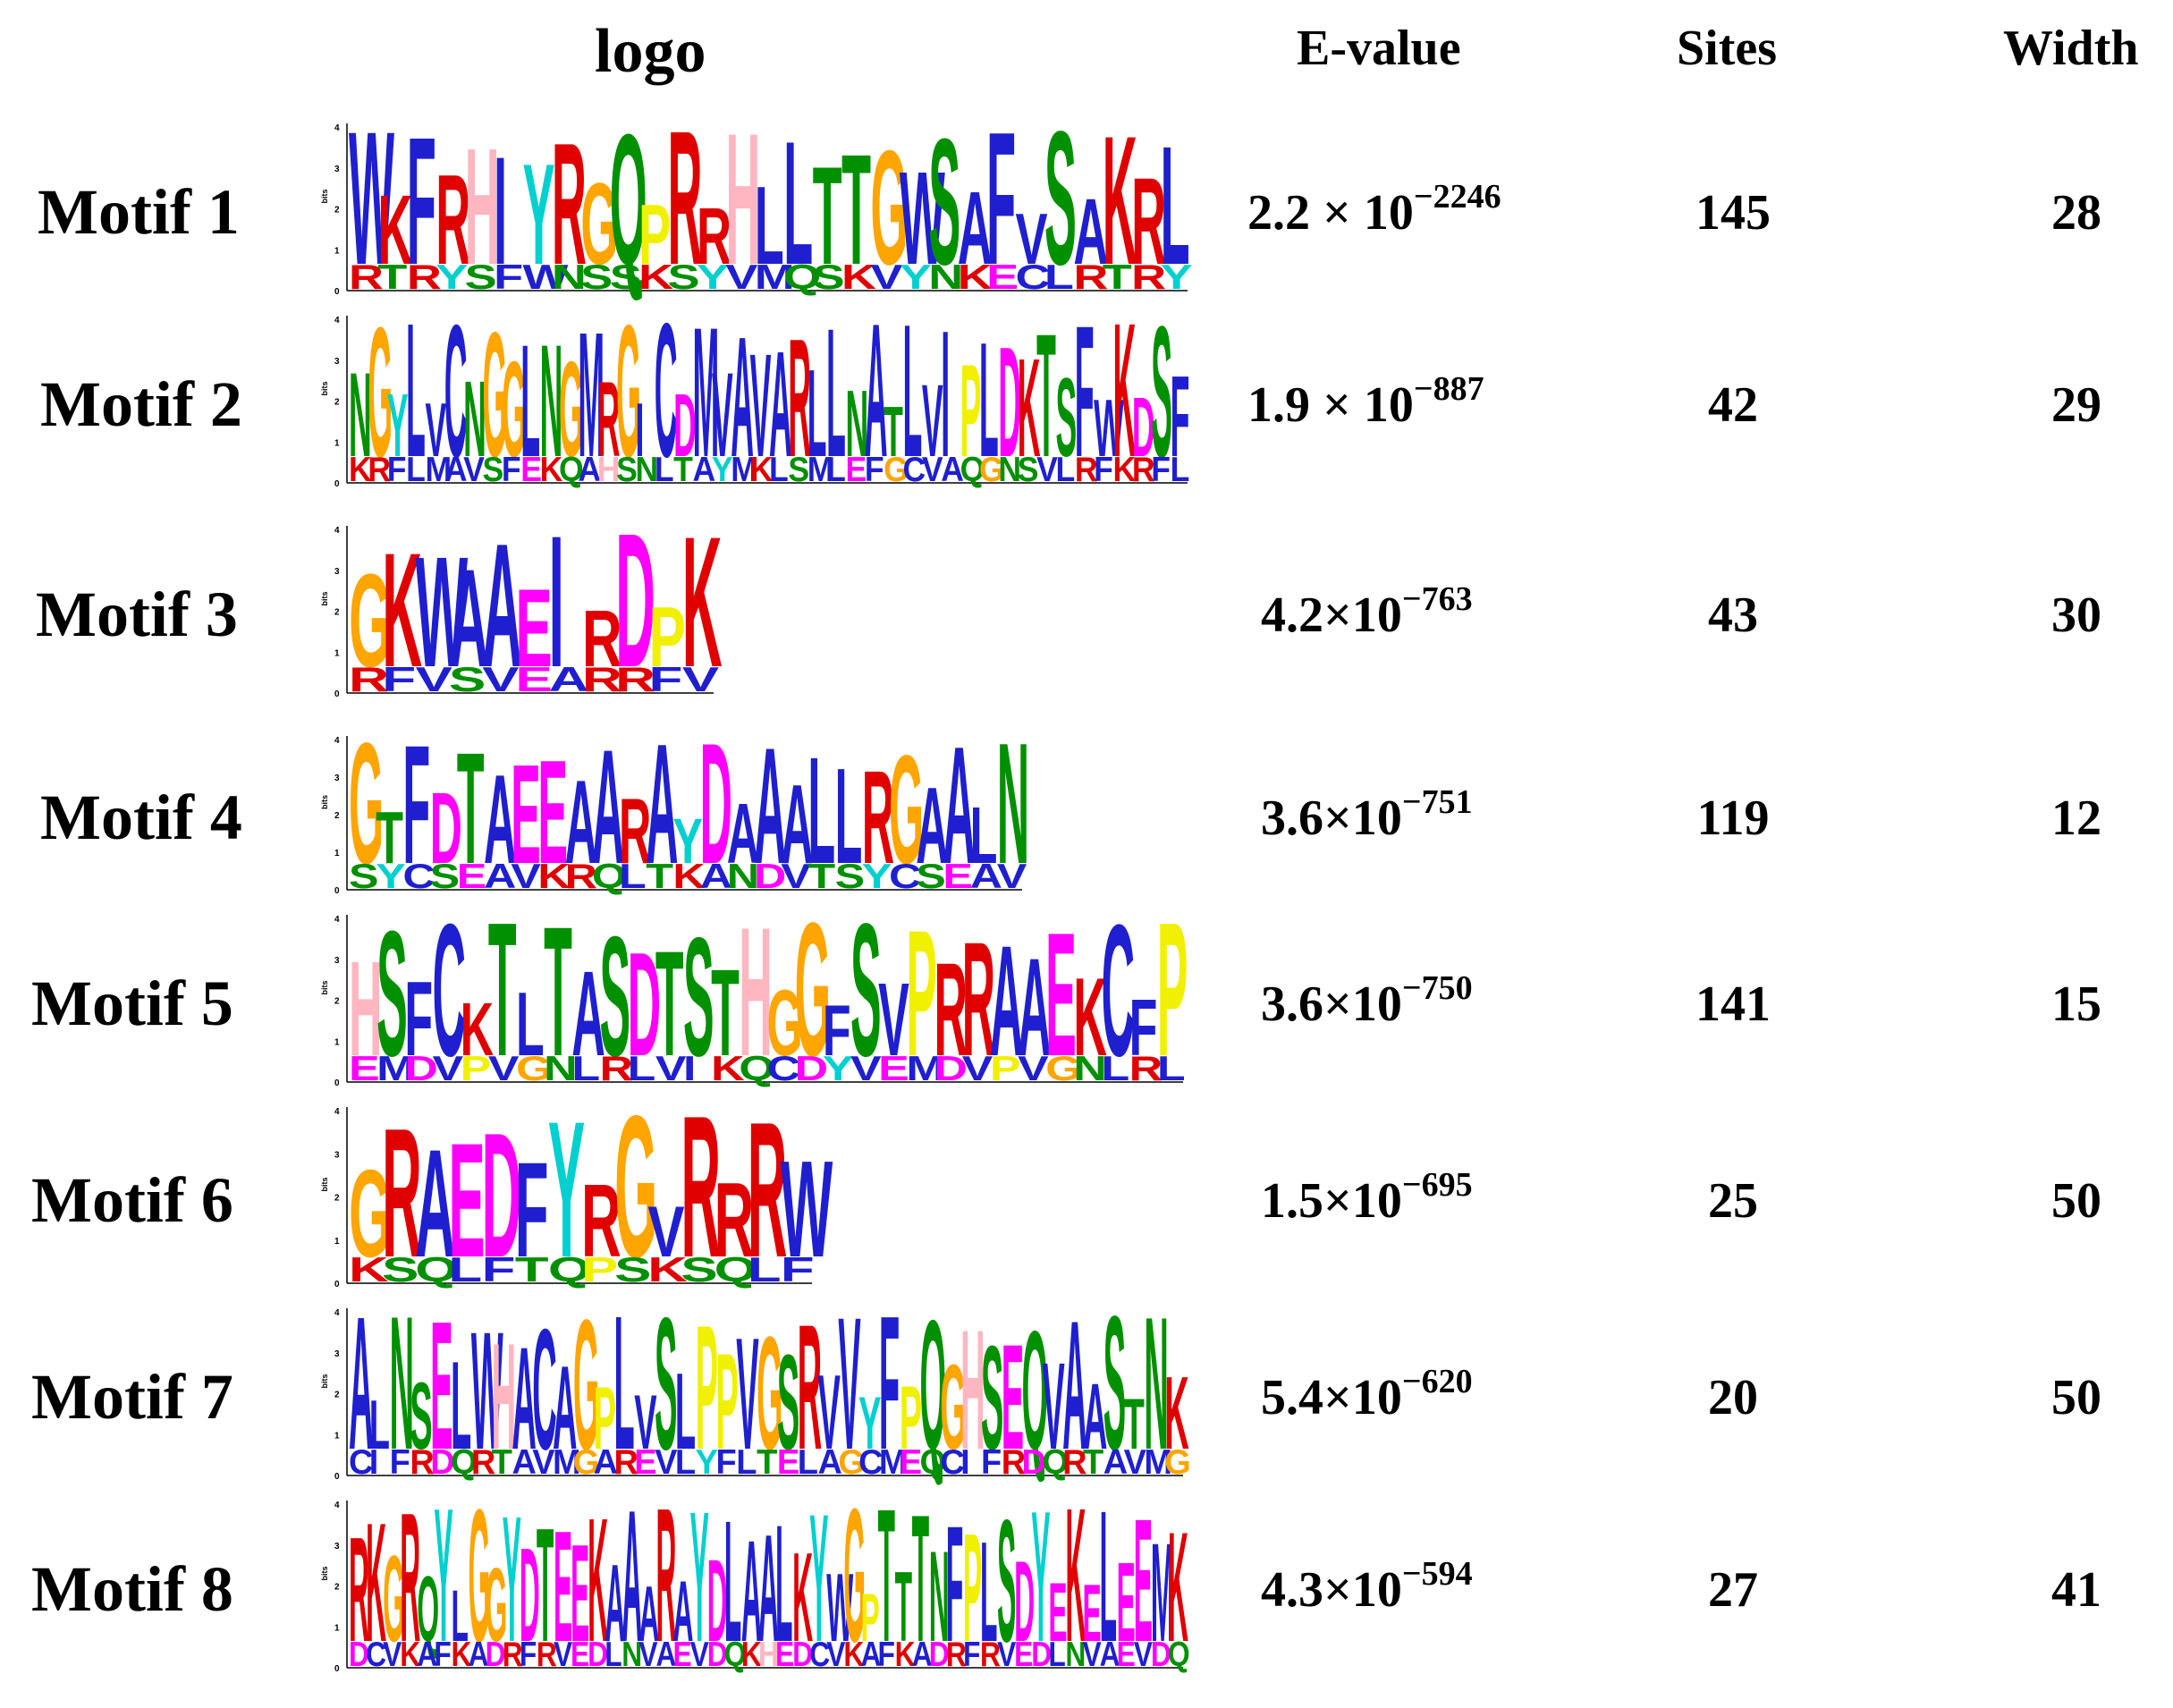 Image resolution: width=2173 pixels, height=1708 pixels. I want to click on sites-cell: 27, so click(1733, 1589).